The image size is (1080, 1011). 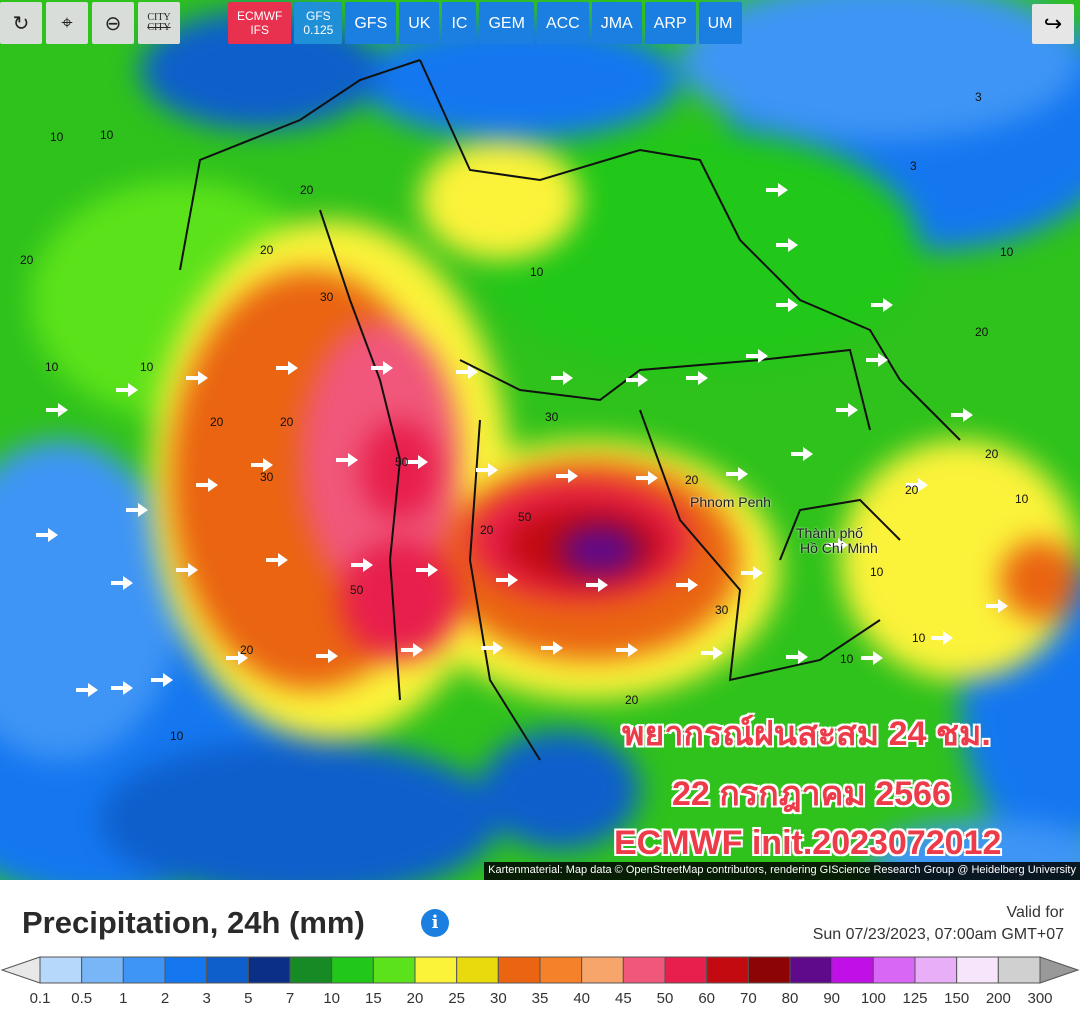 What do you see at coordinates (808, 843) in the screenshot?
I see `overlay-init: ECMWF init.2023072012` at bounding box center [808, 843].